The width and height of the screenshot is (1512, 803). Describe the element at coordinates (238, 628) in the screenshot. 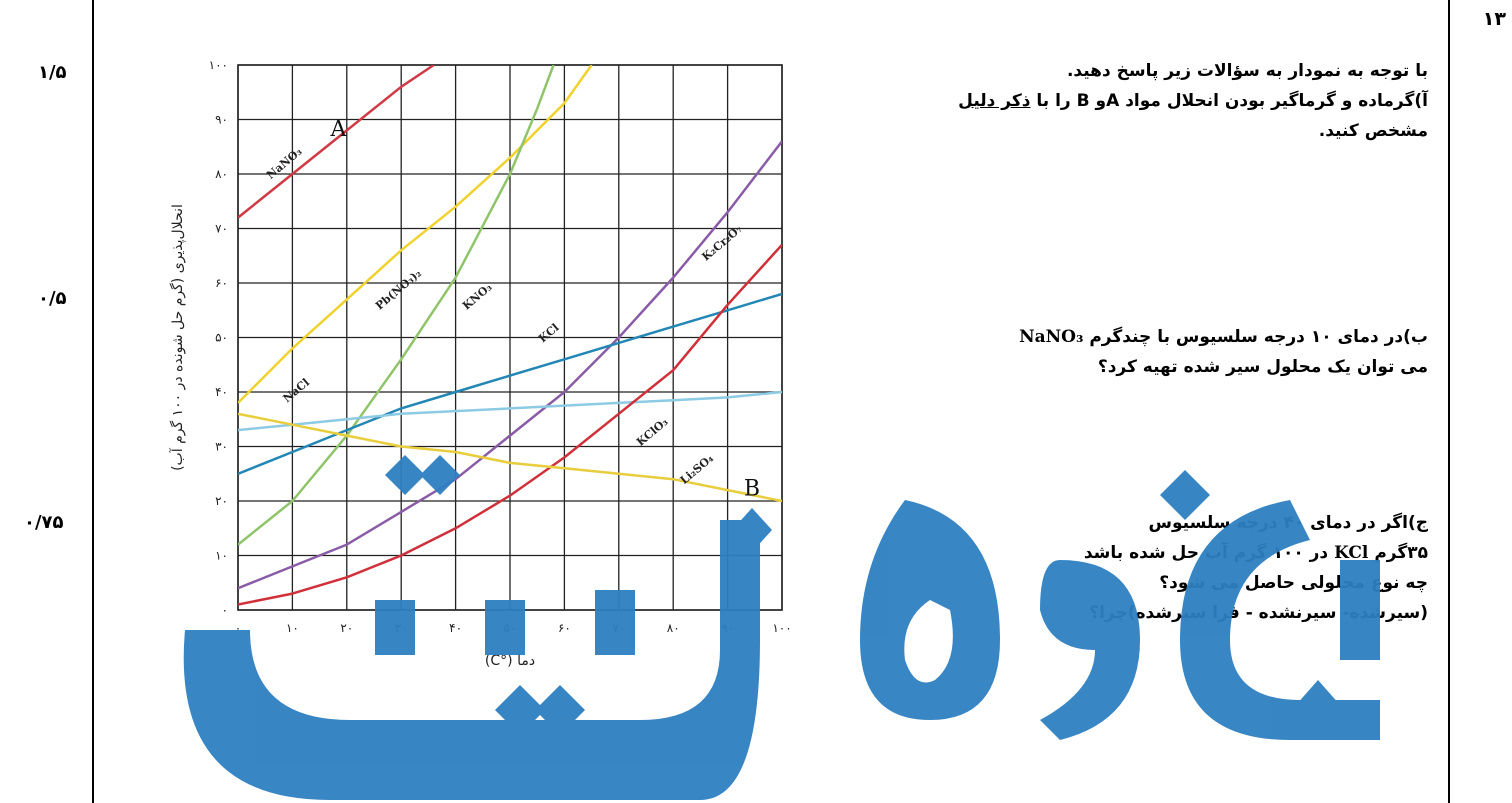

I see `x-tick-label: ۰` at that location.